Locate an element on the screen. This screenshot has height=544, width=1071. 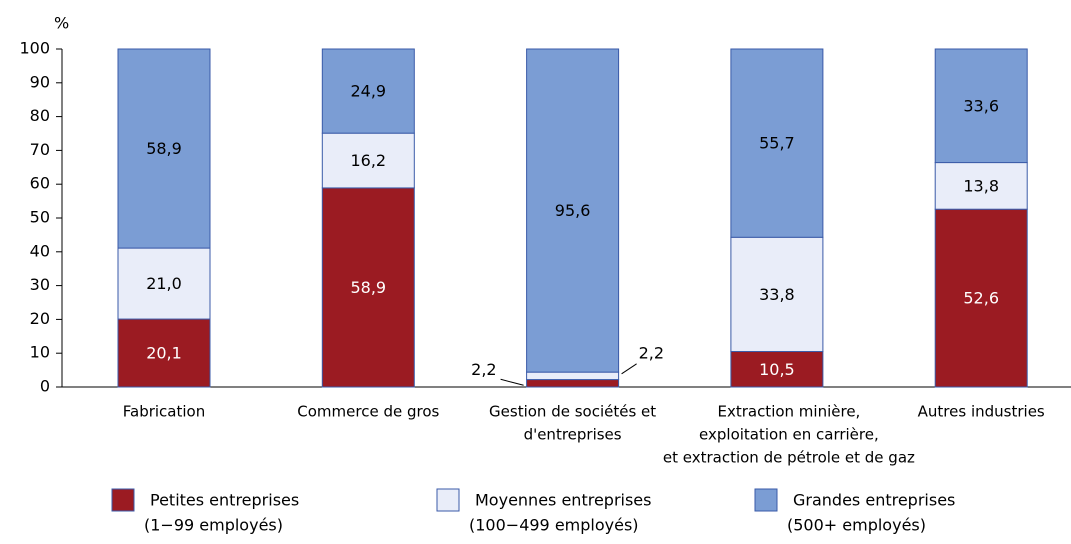
data-label: 21,0 is located at coordinates (164, 283).